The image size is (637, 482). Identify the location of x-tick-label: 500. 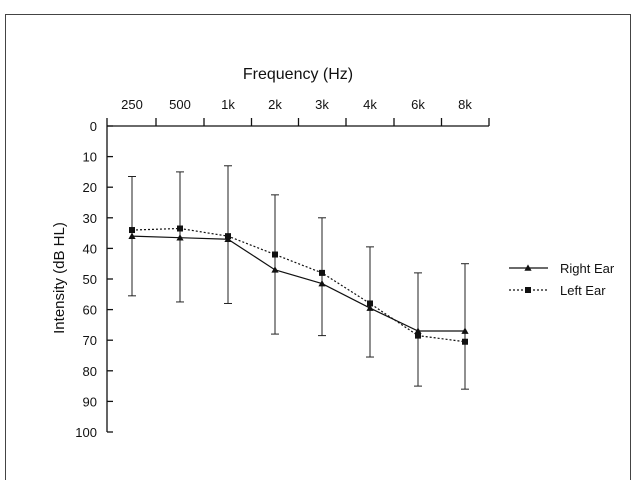
(180, 104).